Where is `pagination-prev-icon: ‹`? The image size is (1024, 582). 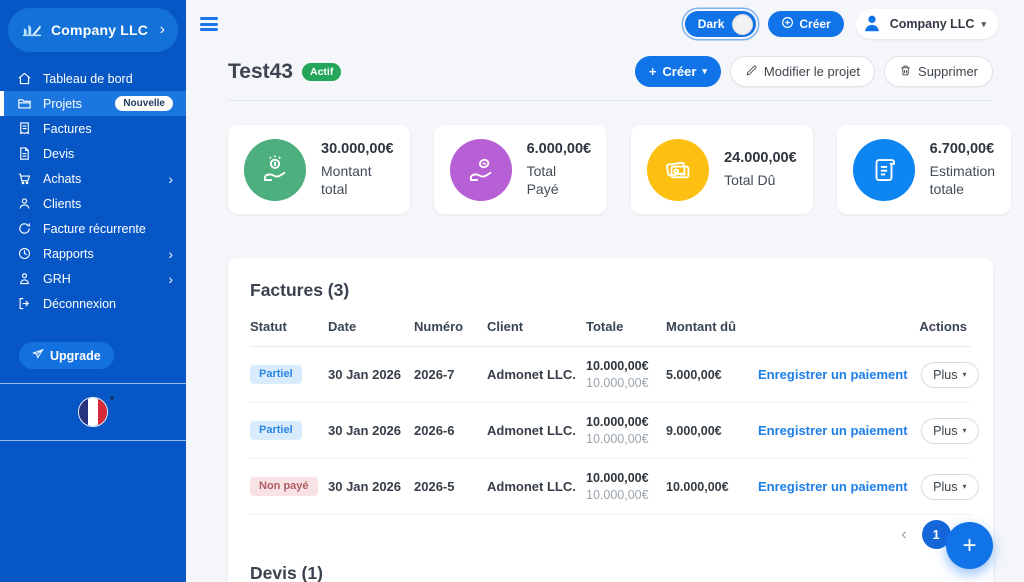 pagination-prev-icon: ‹ is located at coordinates (904, 534).